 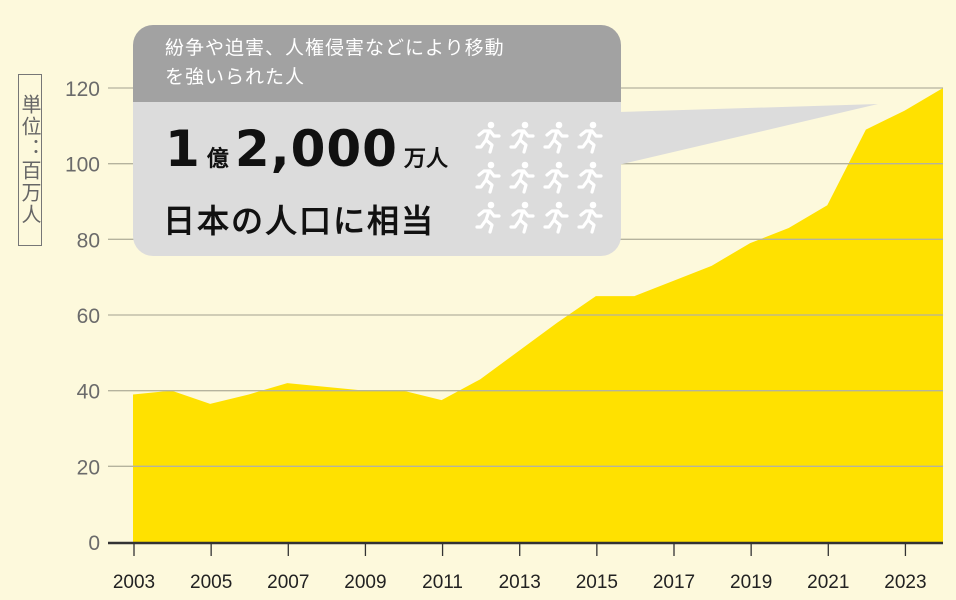 I want to click on x-tick-label: 2015, so click(x=597, y=582).